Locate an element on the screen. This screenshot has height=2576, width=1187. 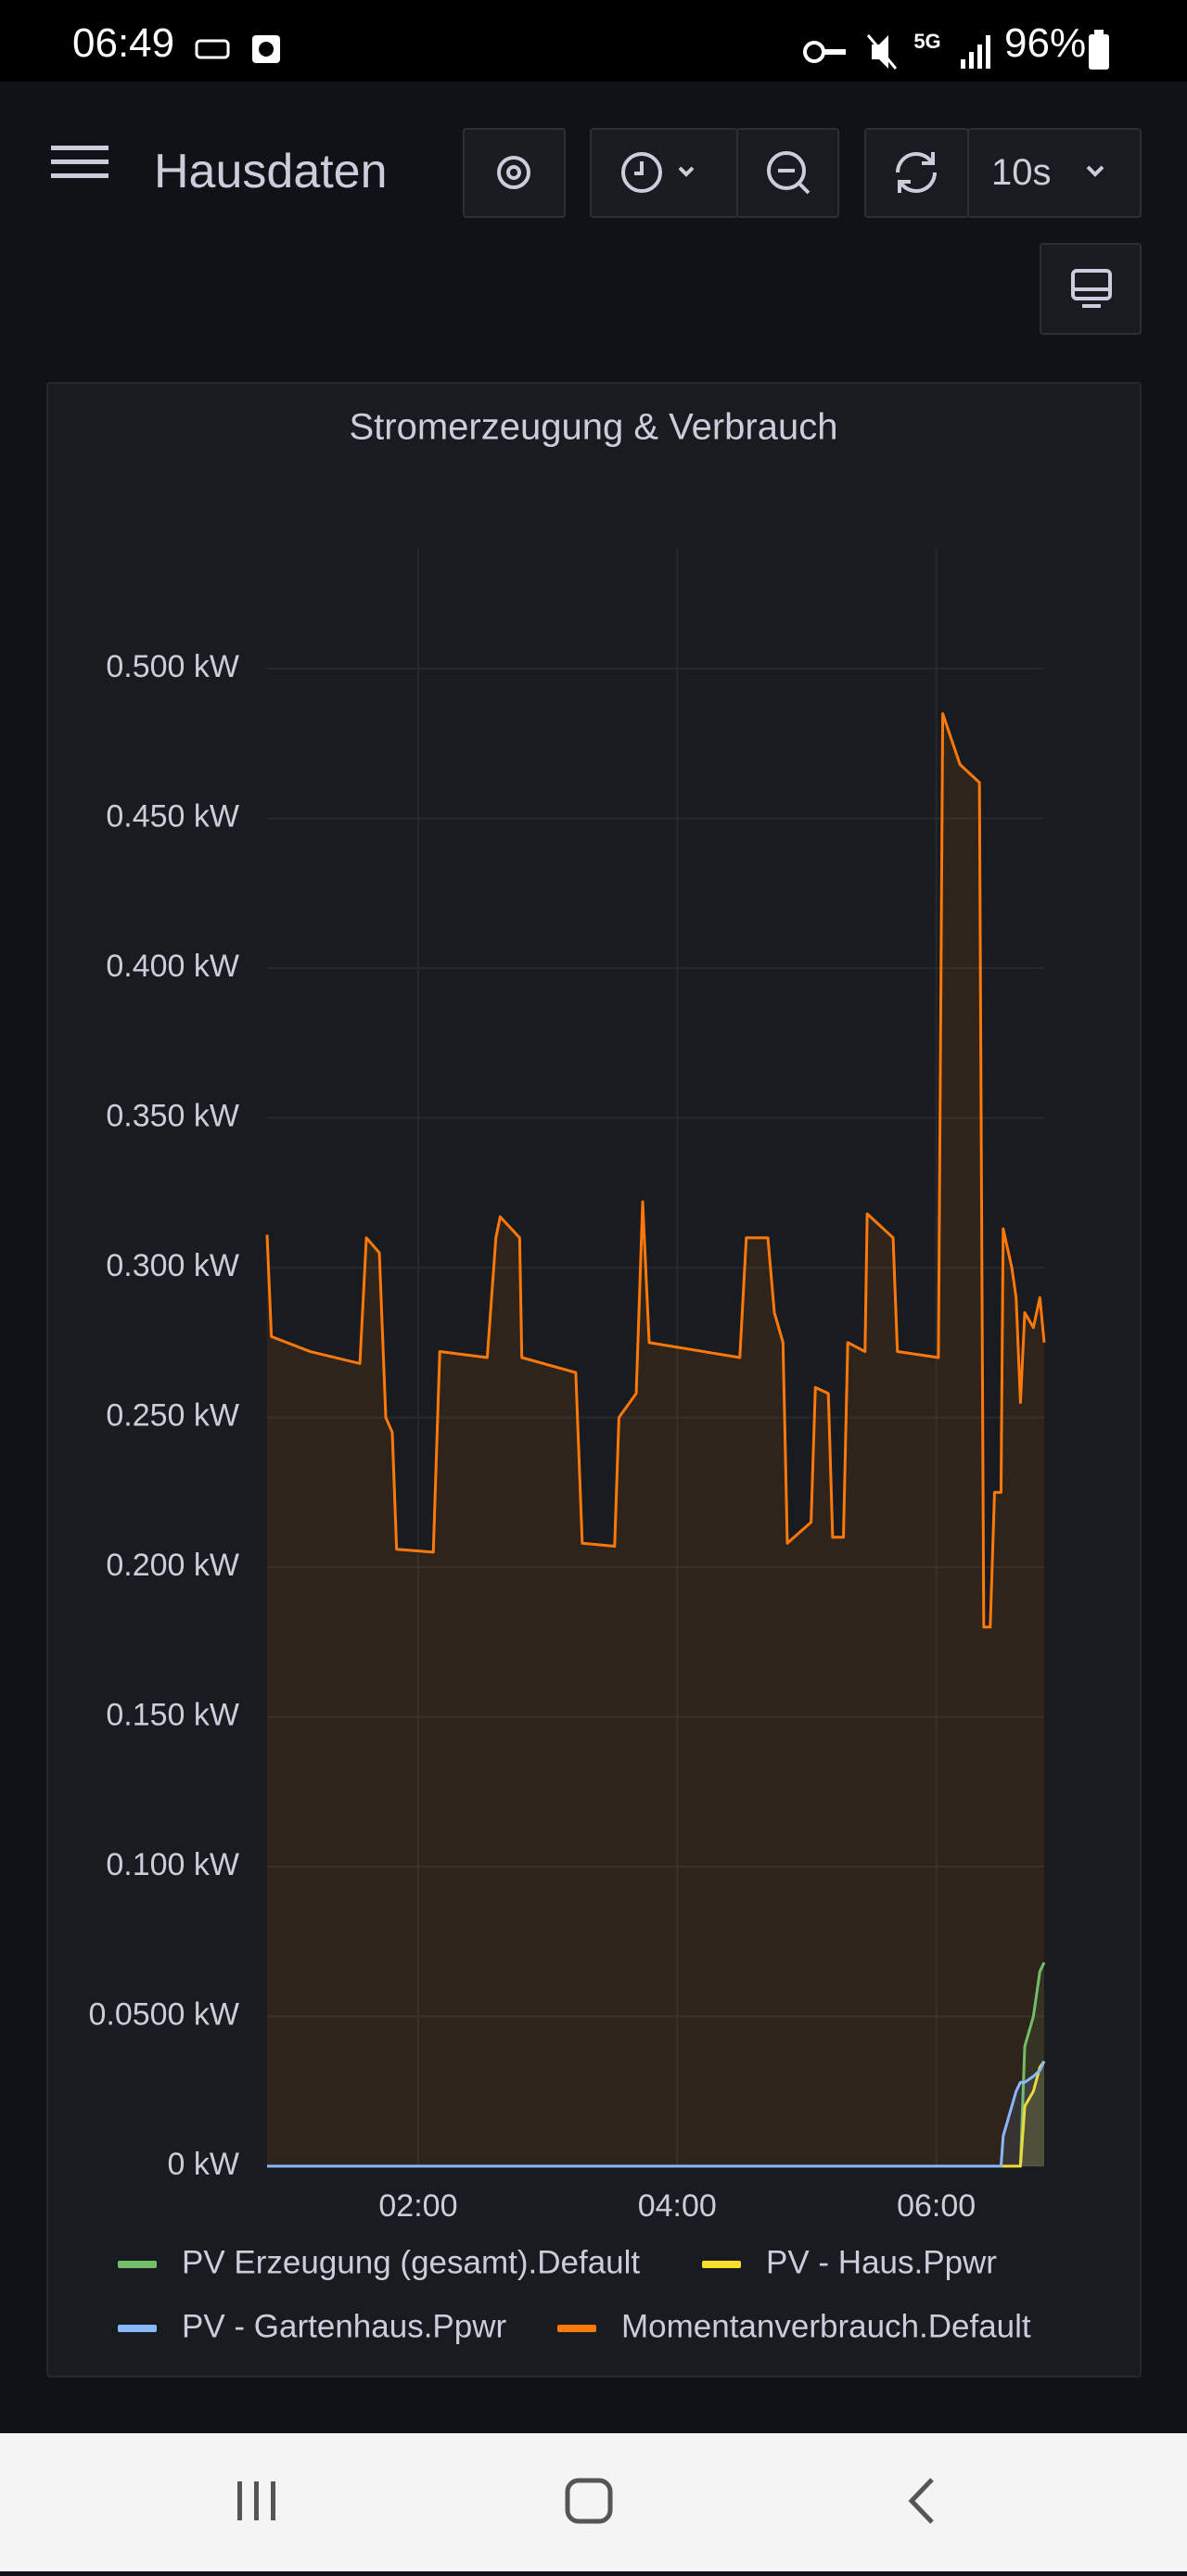
navigation-bar is located at coordinates (593, 2502).